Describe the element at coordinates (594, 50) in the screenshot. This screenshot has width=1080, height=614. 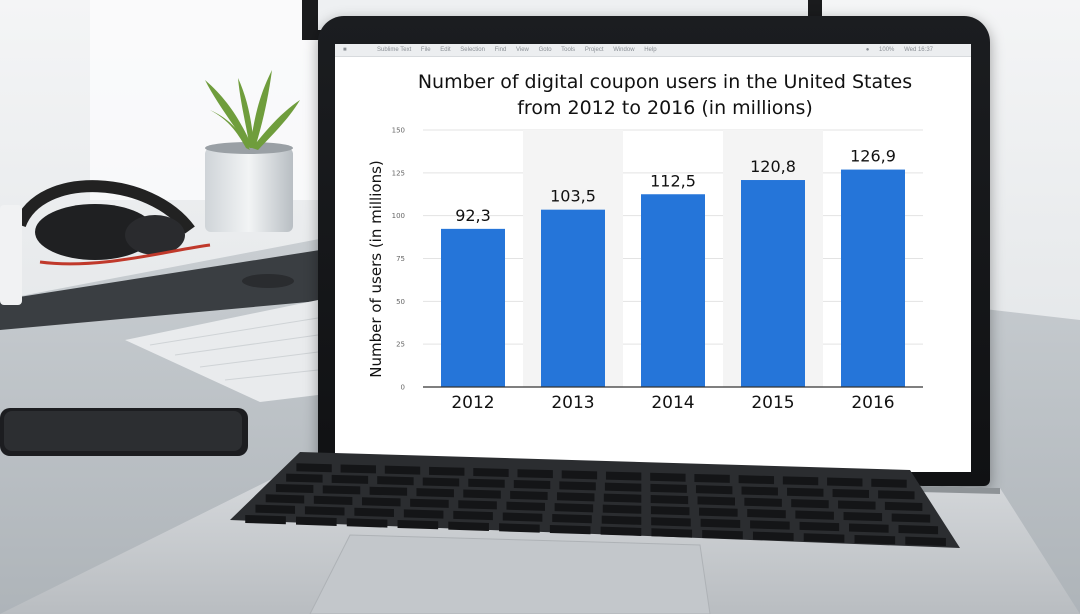
I see `menu-item: Project` at that location.